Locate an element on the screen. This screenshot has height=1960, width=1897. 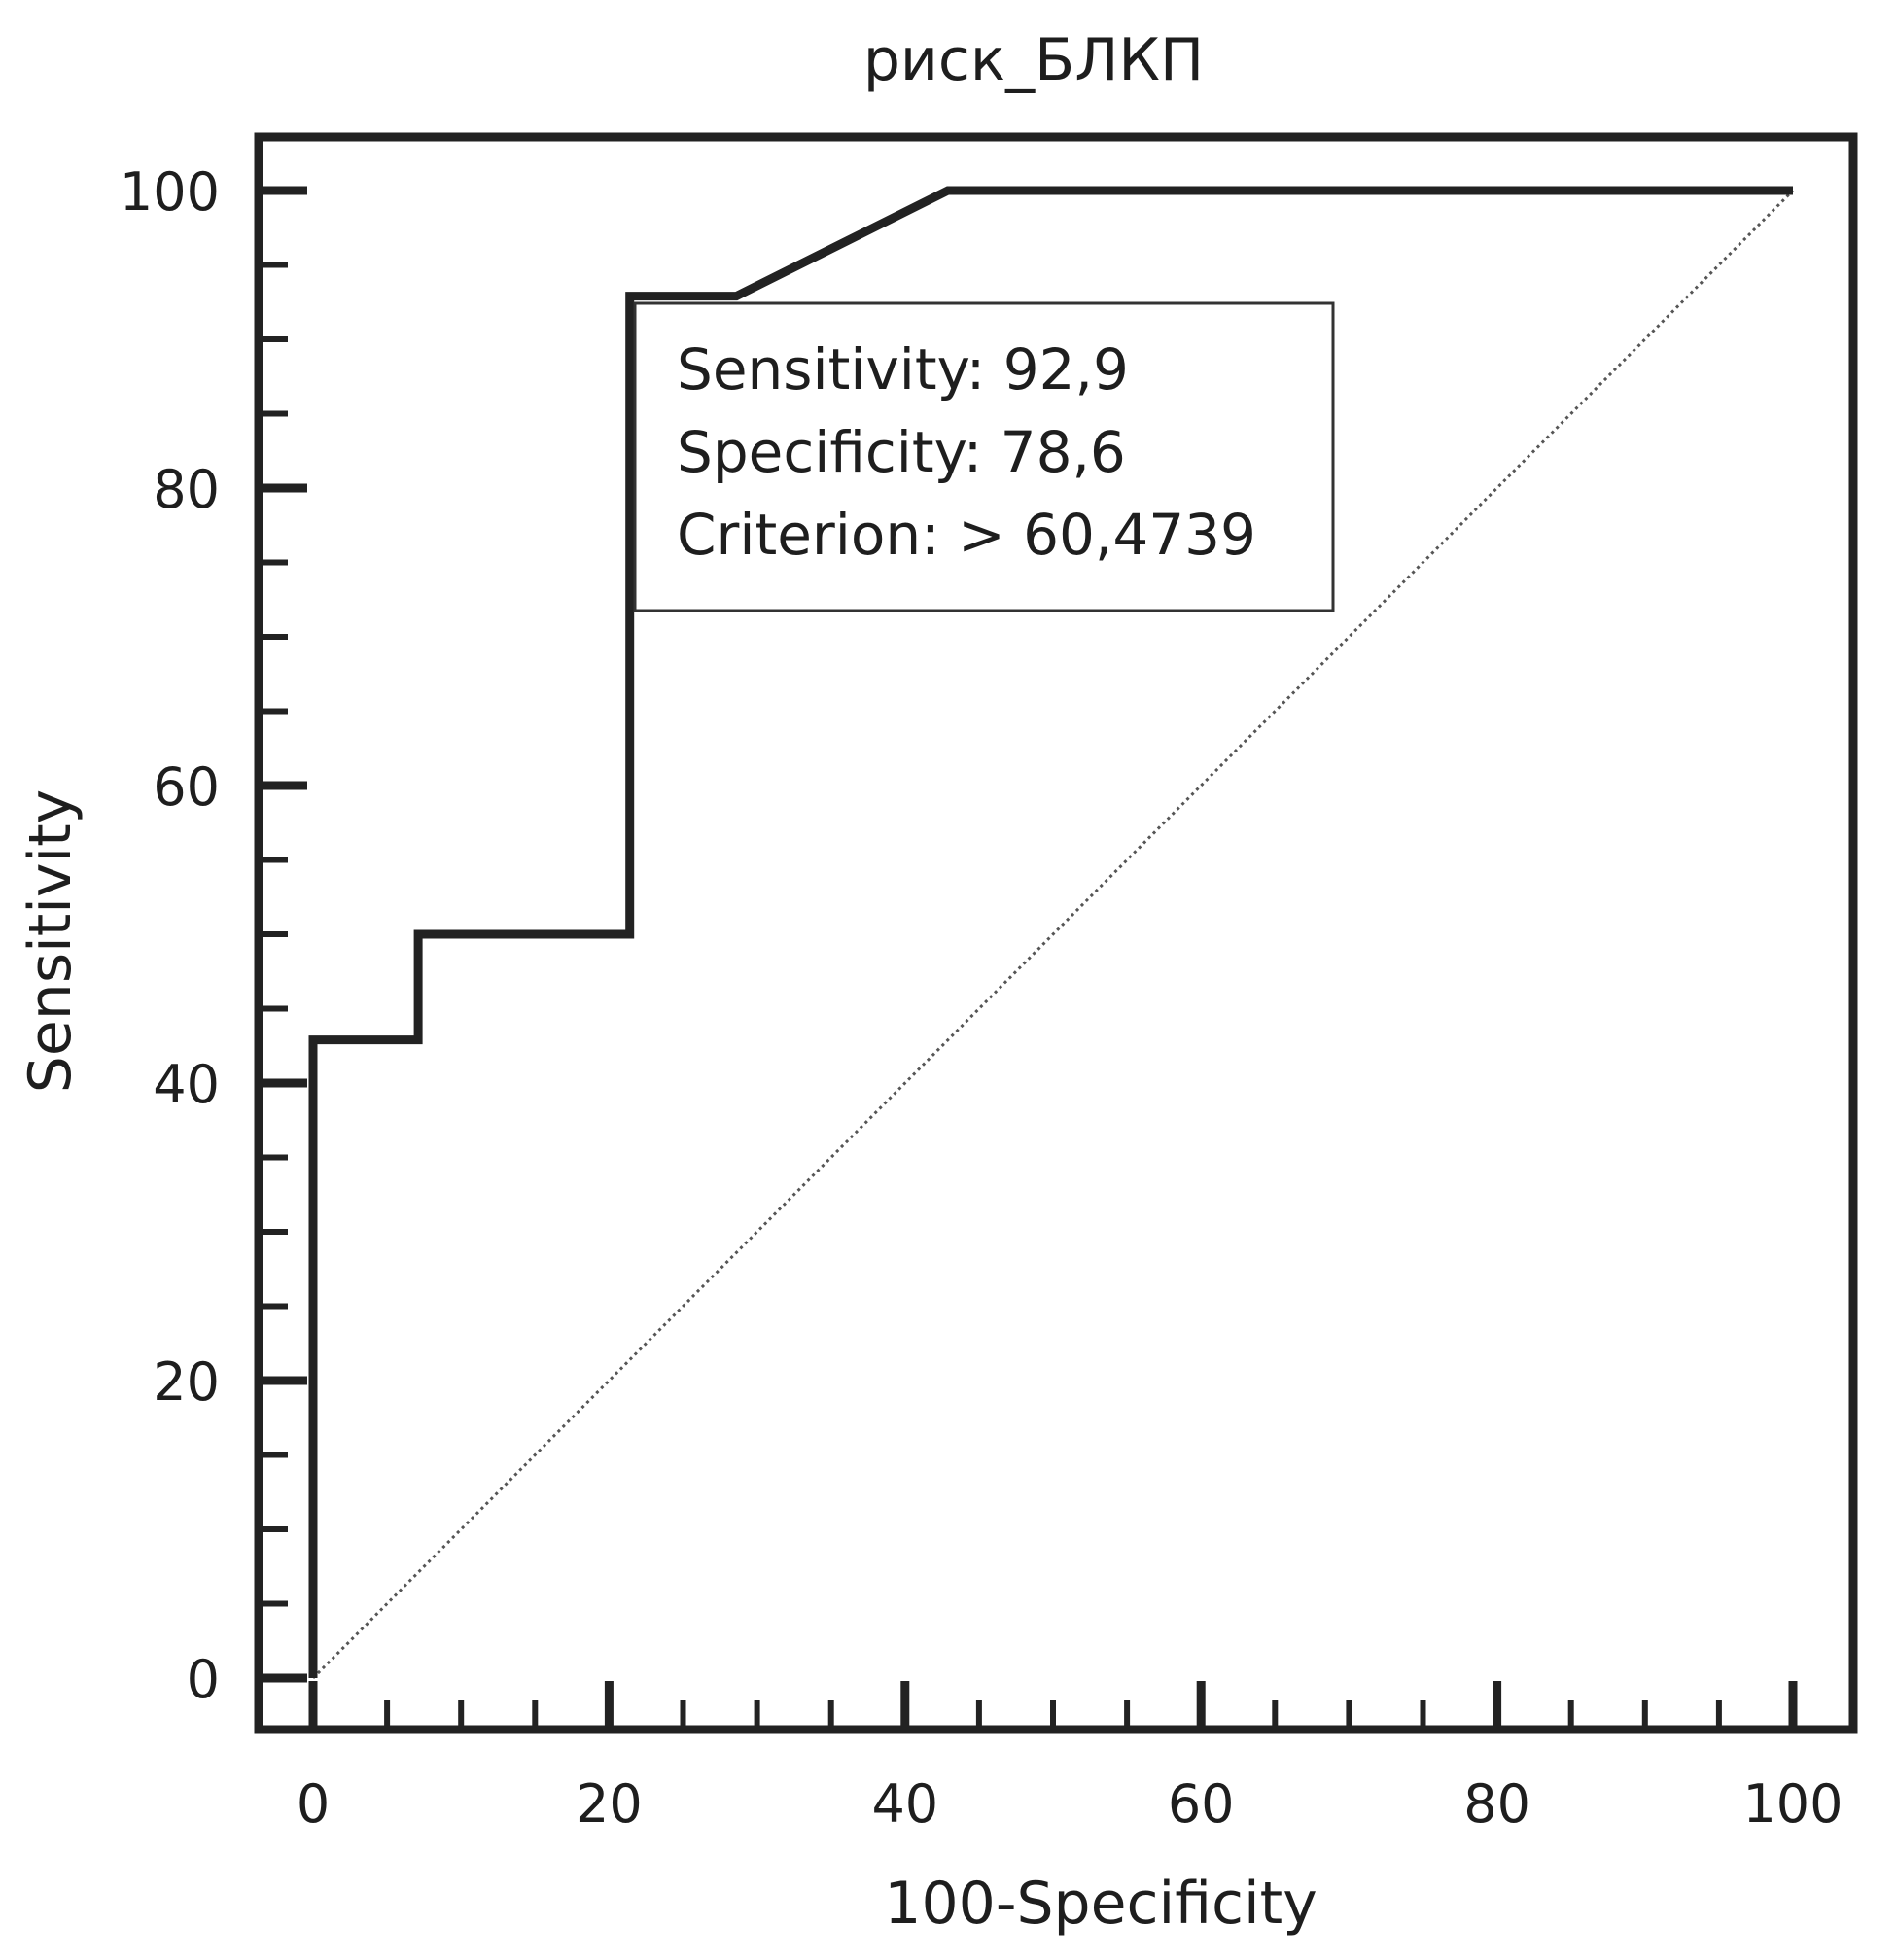
x-tick-label: 0 is located at coordinates (313, 1804).